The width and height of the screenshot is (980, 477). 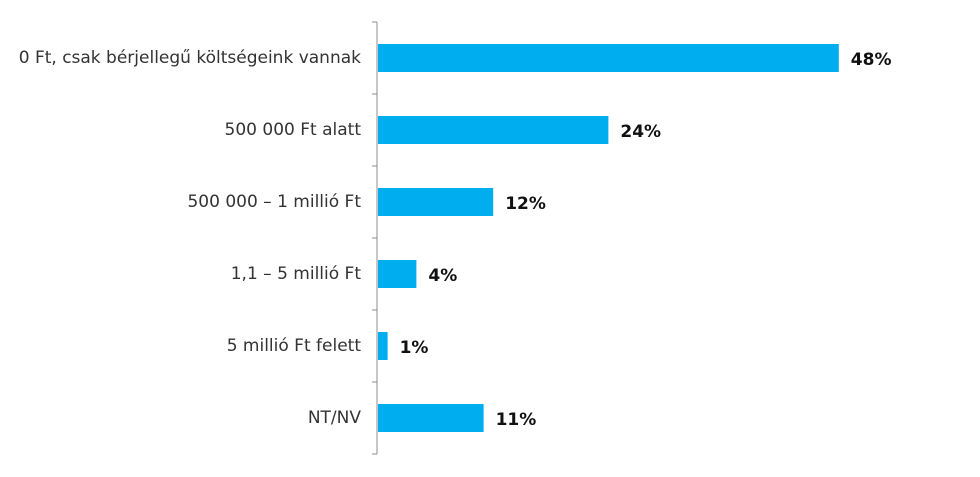 I want to click on category-label: 0 Ft, csak bérjellegű költségeink vannak, so click(x=190, y=58).